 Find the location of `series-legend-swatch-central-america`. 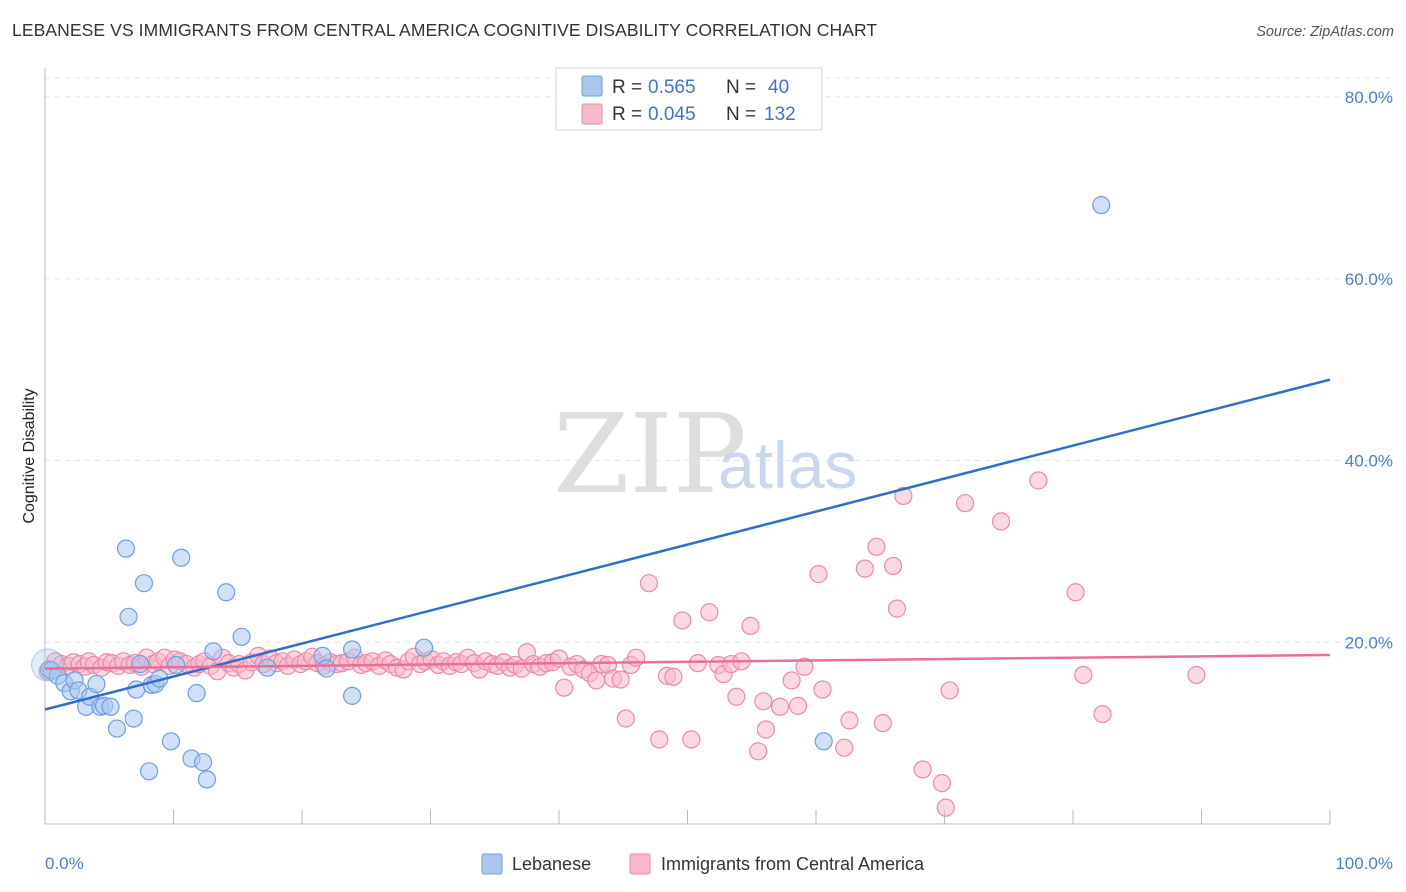

series-legend-swatch-central-america is located at coordinates (640, 864).